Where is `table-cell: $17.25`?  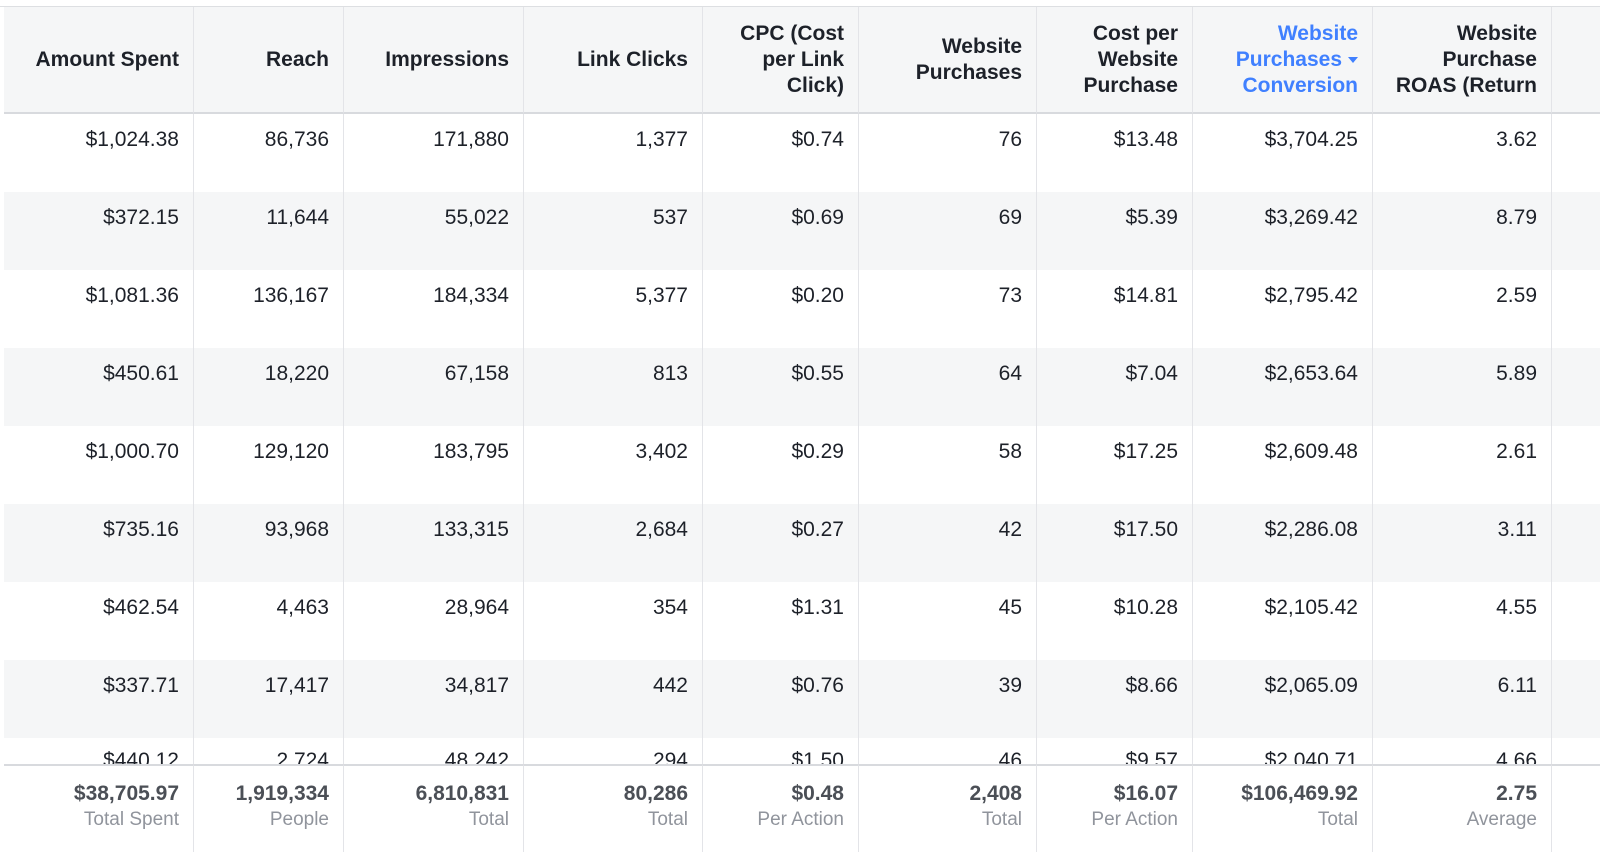
table-cell: $17.25 is located at coordinates (1115, 465).